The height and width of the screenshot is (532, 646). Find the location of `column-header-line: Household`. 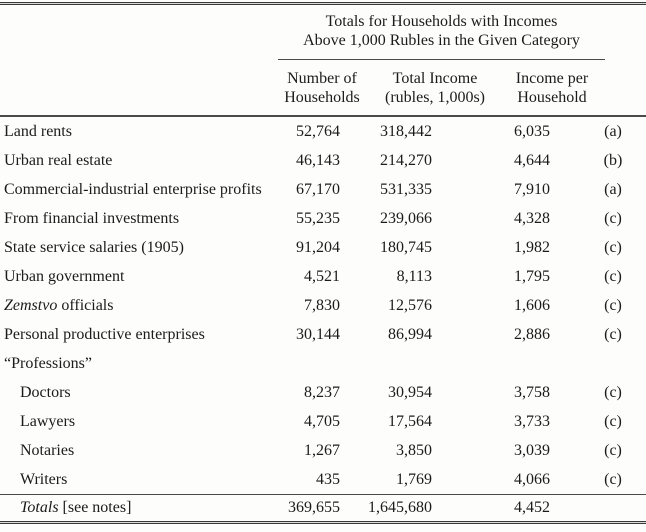

column-header-line: Household is located at coordinates (552, 97).